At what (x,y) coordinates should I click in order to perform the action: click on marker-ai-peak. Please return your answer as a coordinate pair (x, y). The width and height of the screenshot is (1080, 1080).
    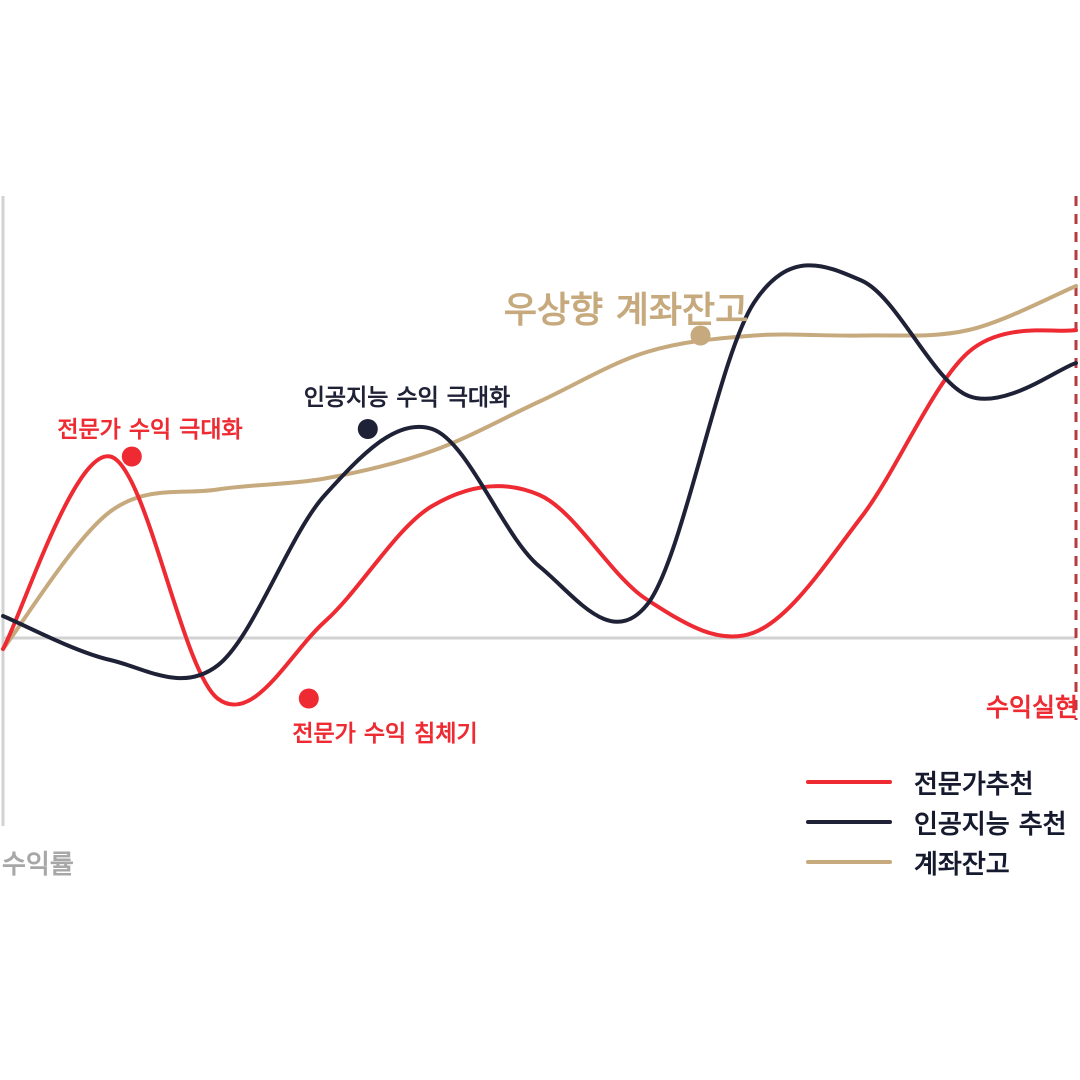
    Looking at the image, I should click on (367, 429).